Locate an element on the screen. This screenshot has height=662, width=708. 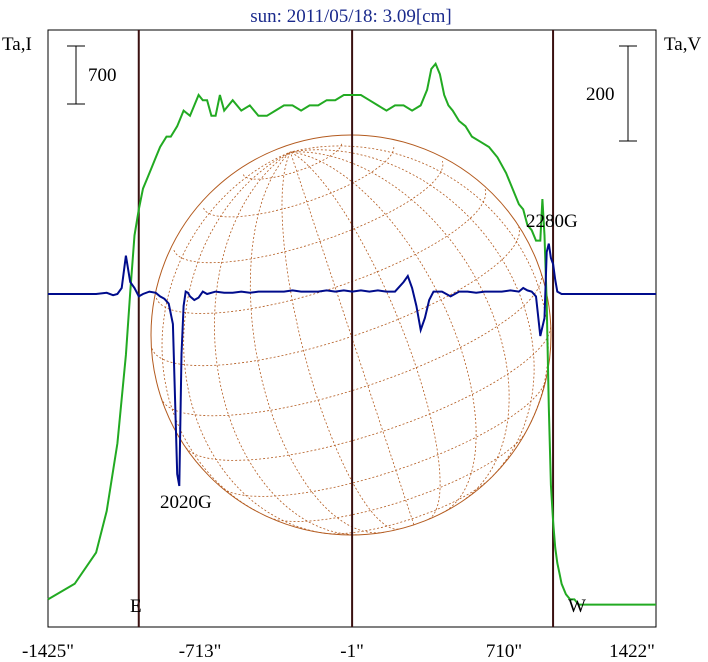
east-limb-label: E is located at coordinates (136, 606).